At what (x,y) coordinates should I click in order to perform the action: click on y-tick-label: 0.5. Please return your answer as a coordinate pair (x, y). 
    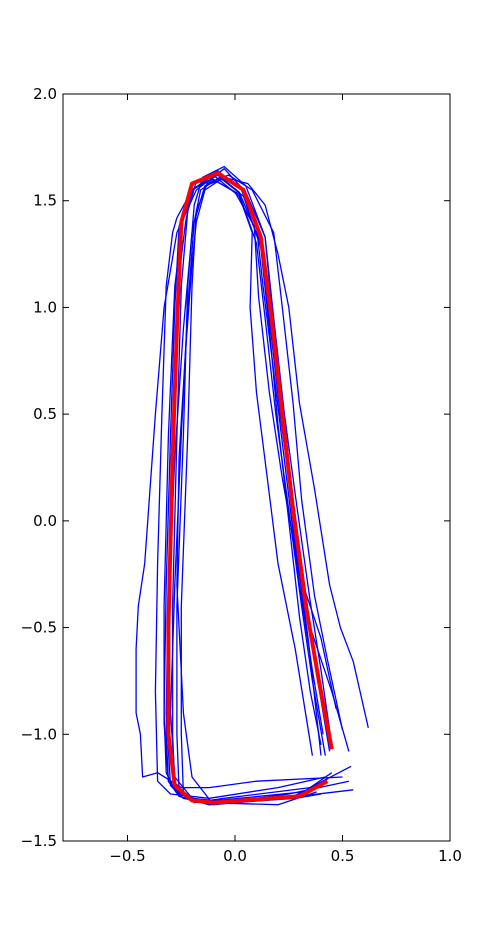
    Looking at the image, I should click on (45, 414).